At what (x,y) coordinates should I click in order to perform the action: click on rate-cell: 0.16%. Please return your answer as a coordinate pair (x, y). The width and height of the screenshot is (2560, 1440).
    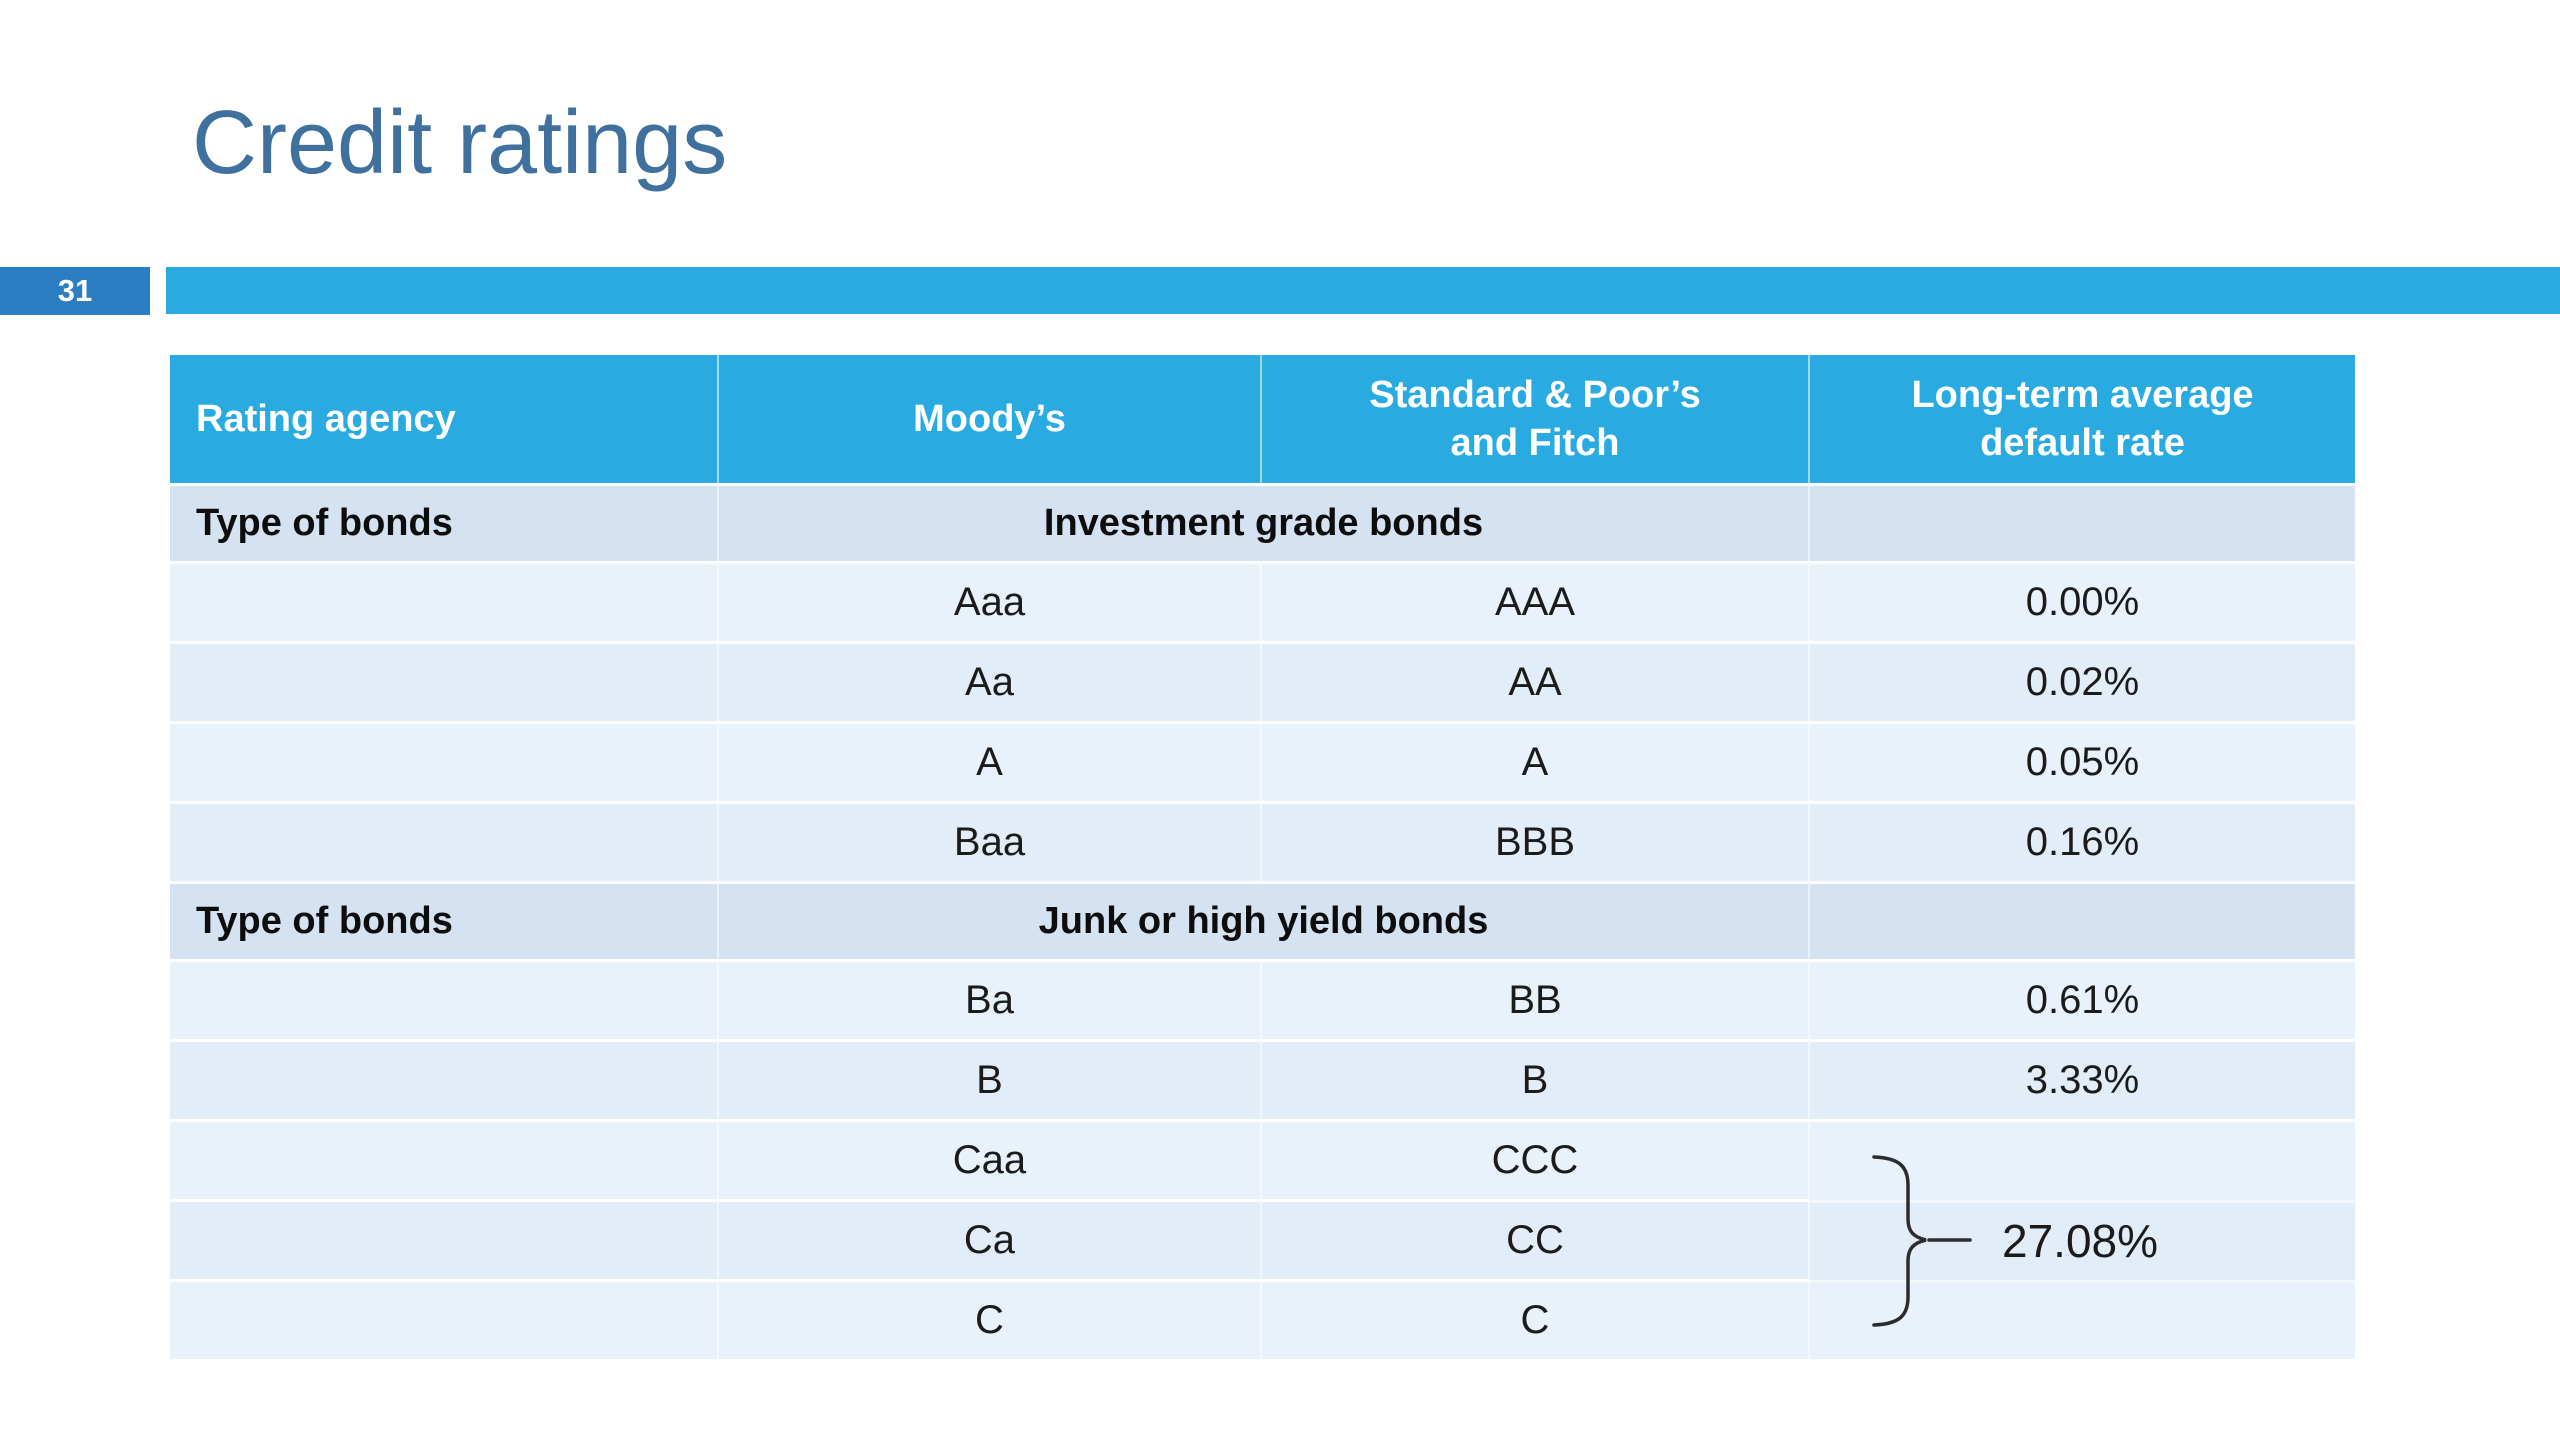
    Looking at the image, I should click on (2081, 841).